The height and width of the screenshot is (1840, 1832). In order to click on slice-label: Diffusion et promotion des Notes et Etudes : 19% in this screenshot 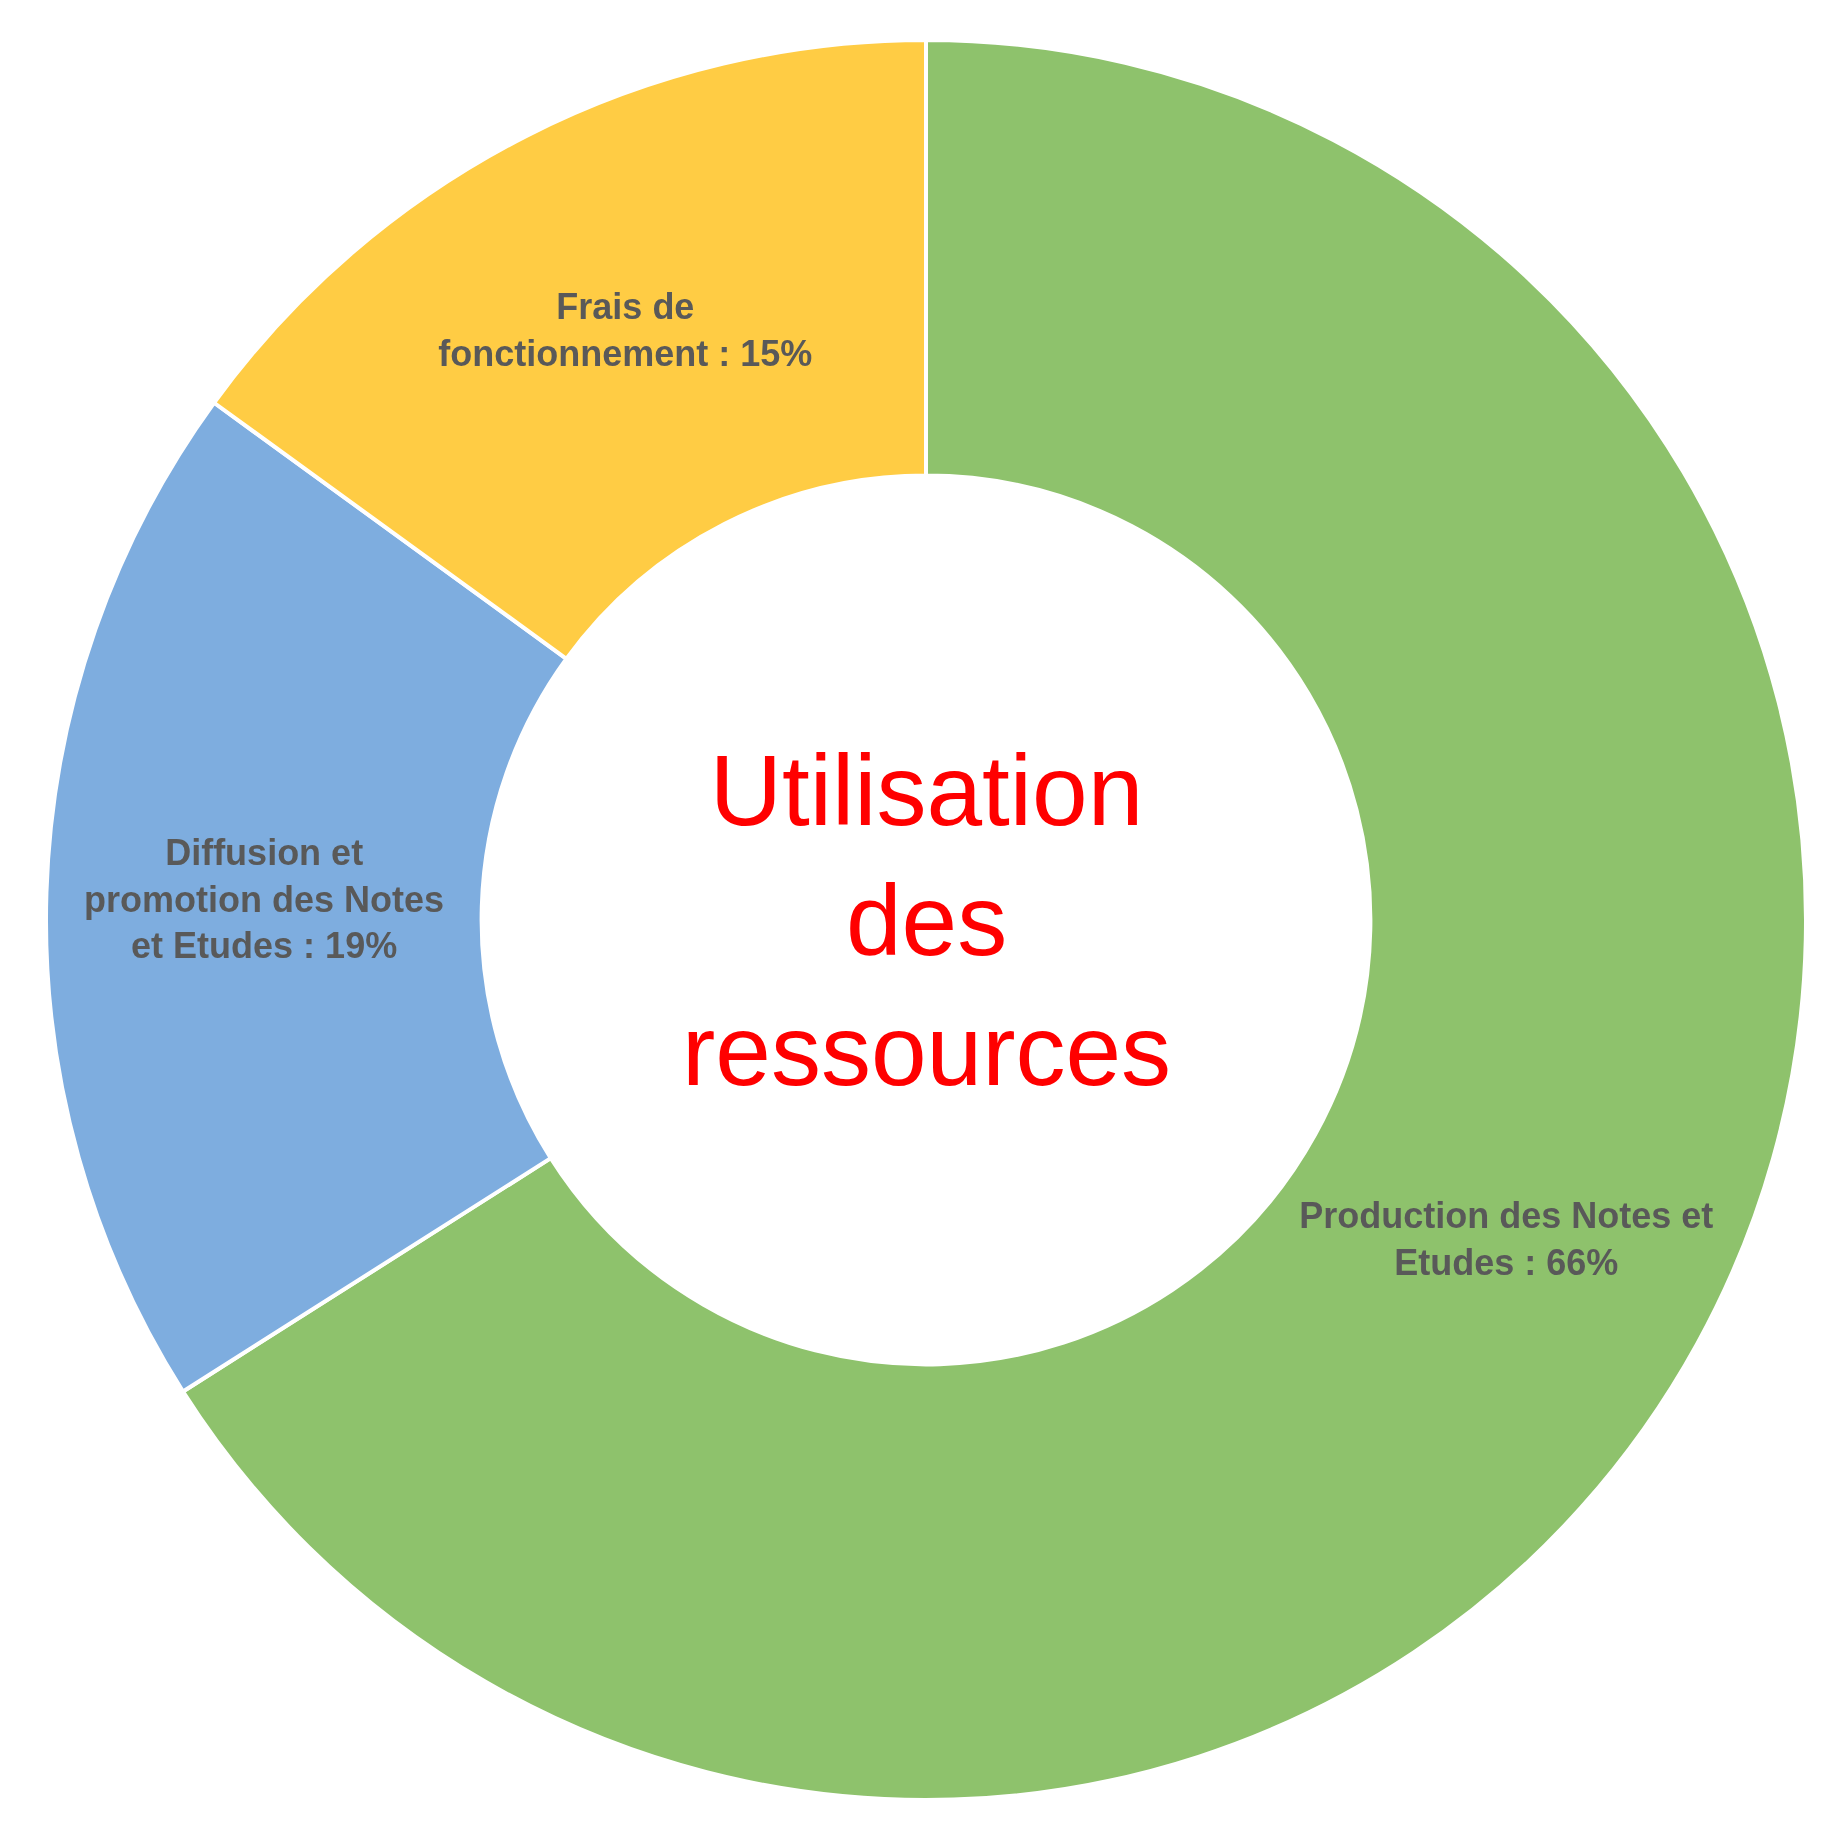, I will do `click(264, 899)`.